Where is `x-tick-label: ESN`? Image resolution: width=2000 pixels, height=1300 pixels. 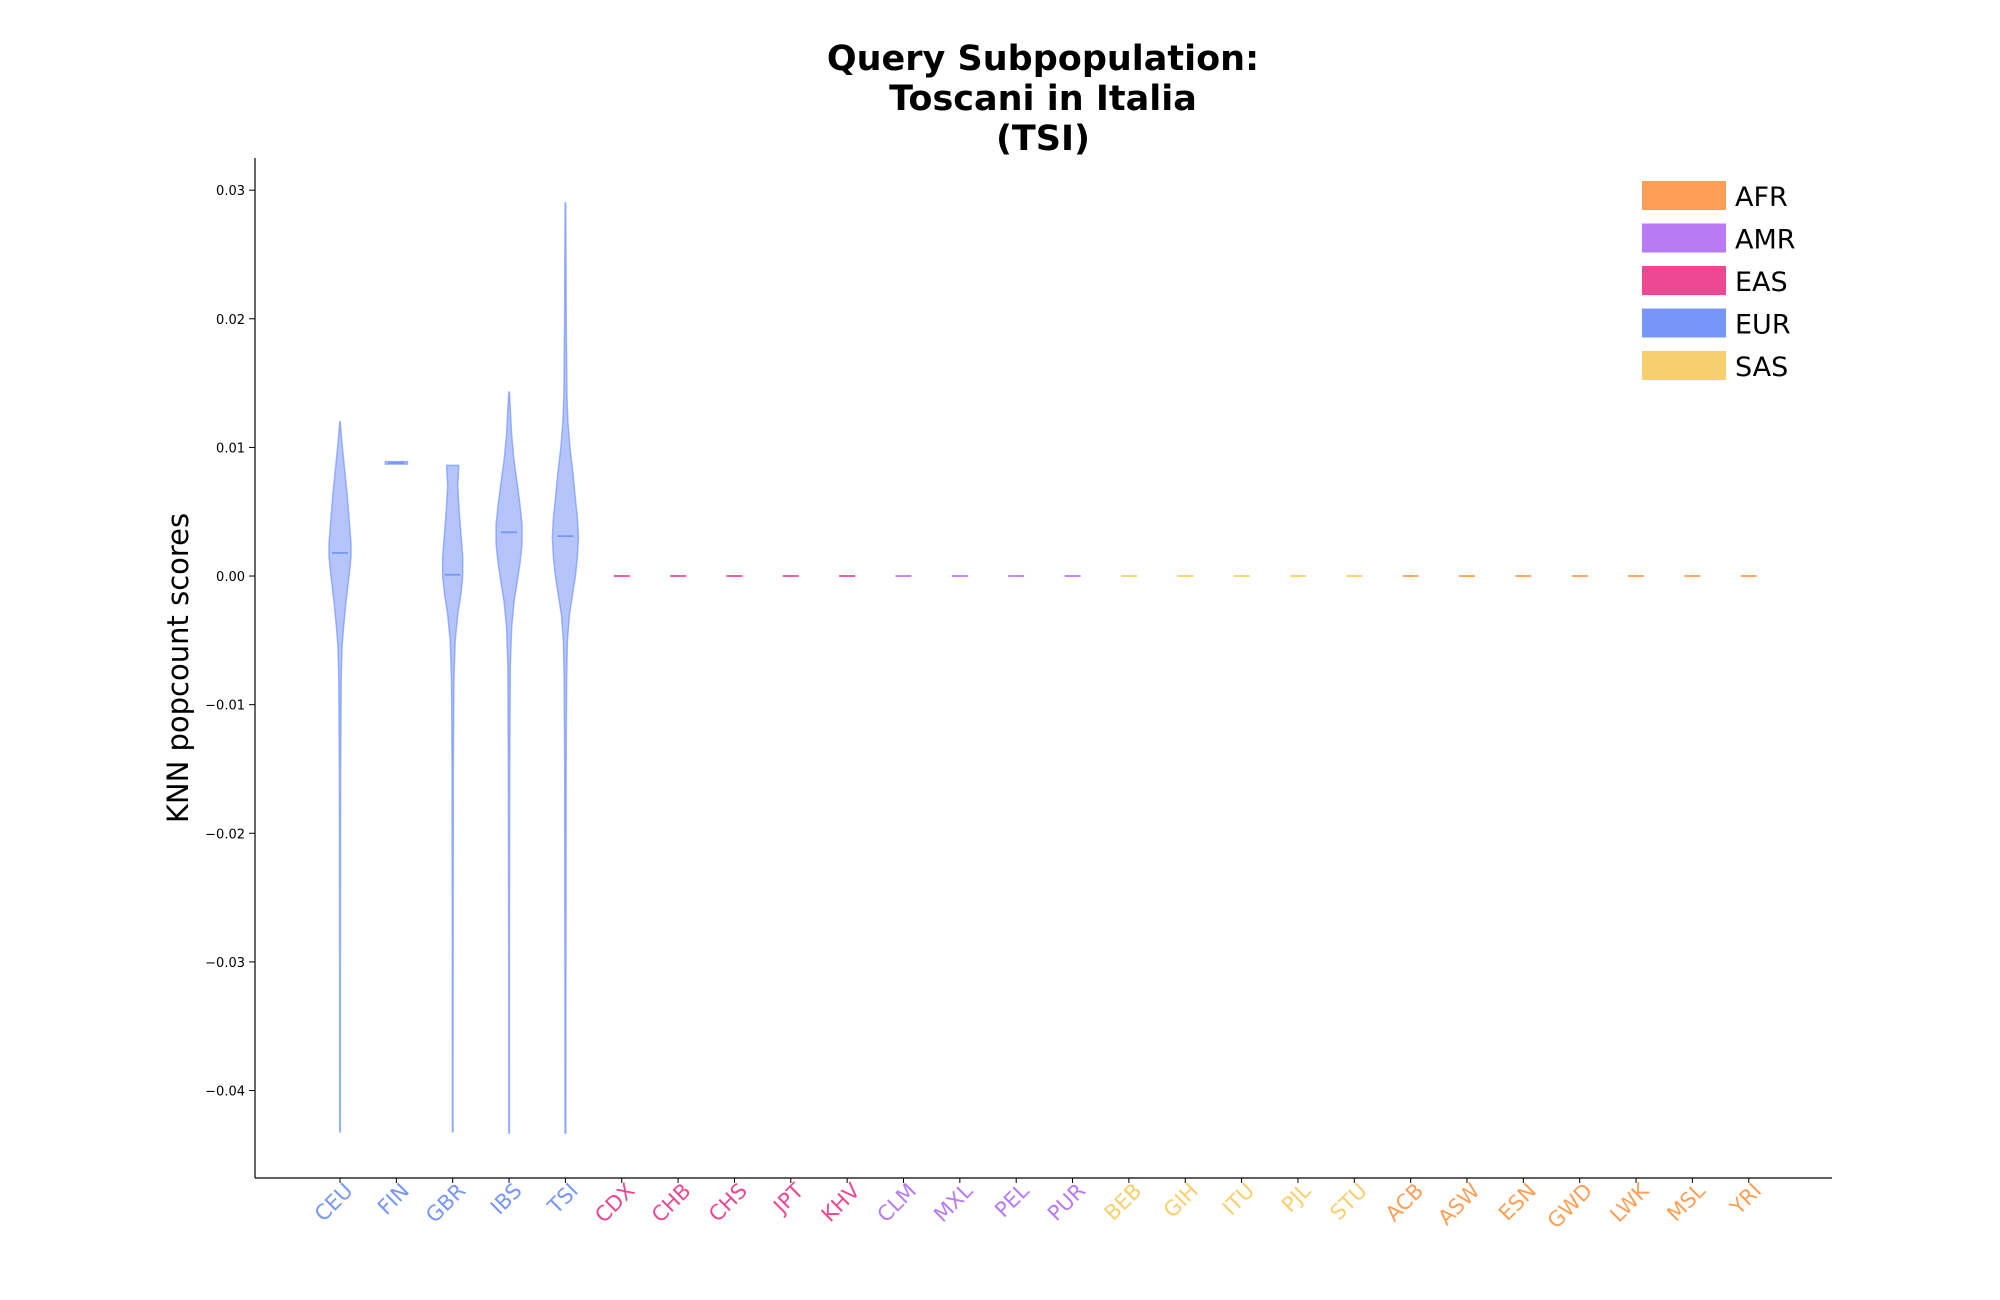 x-tick-label: ESN is located at coordinates (1517, 1202).